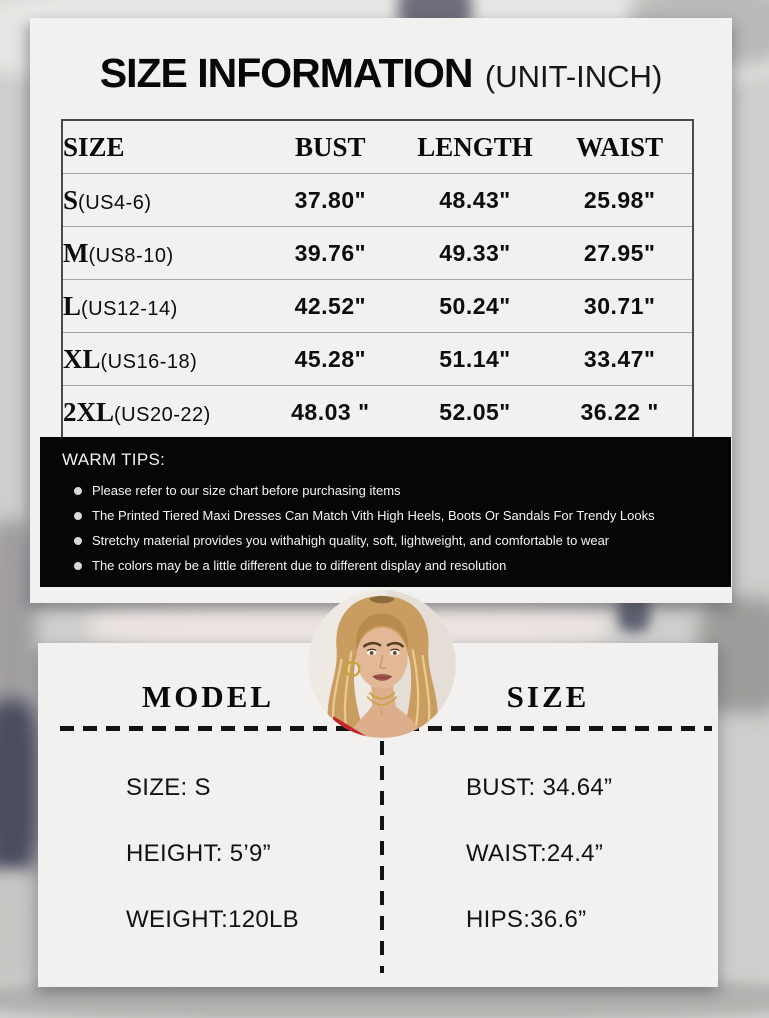  I want to click on size-table-header-row: SIZE BUST LENGTH WAIST, so click(377, 147).